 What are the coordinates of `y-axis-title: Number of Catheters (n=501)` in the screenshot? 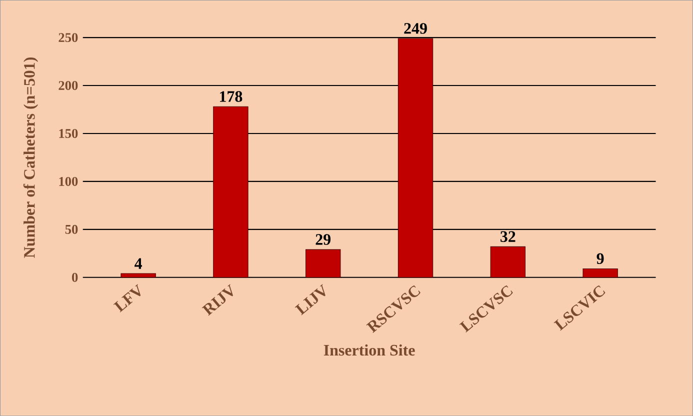 It's located at (30, 157).